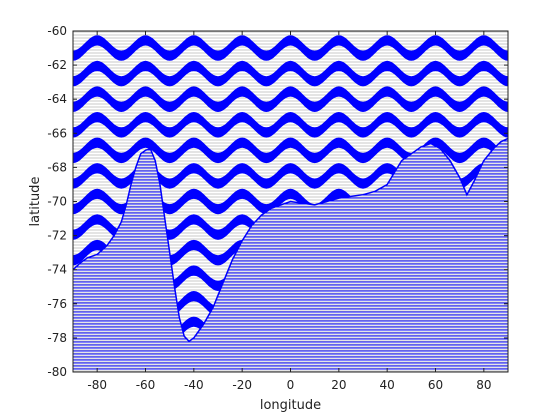  Describe the element at coordinates (57, 133) in the screenshot. I see `y-tick-label: -66` at that location.